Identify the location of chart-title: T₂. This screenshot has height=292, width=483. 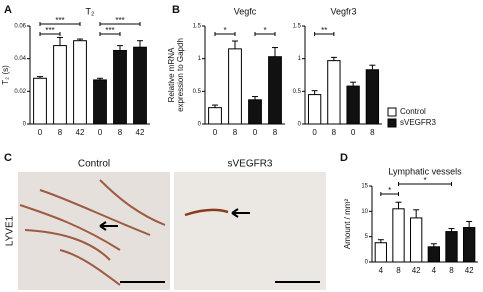
(90, 11).